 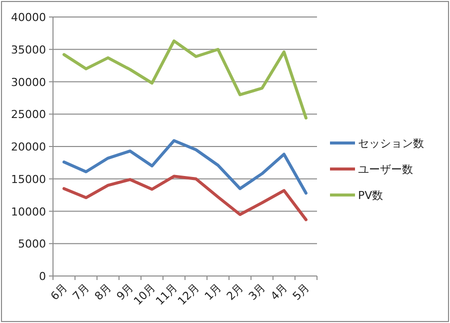 What do you see at coordinates (28, 115) in the screenshot?
I see `y-tick-label: 25000` at bounding box center [28, 115].